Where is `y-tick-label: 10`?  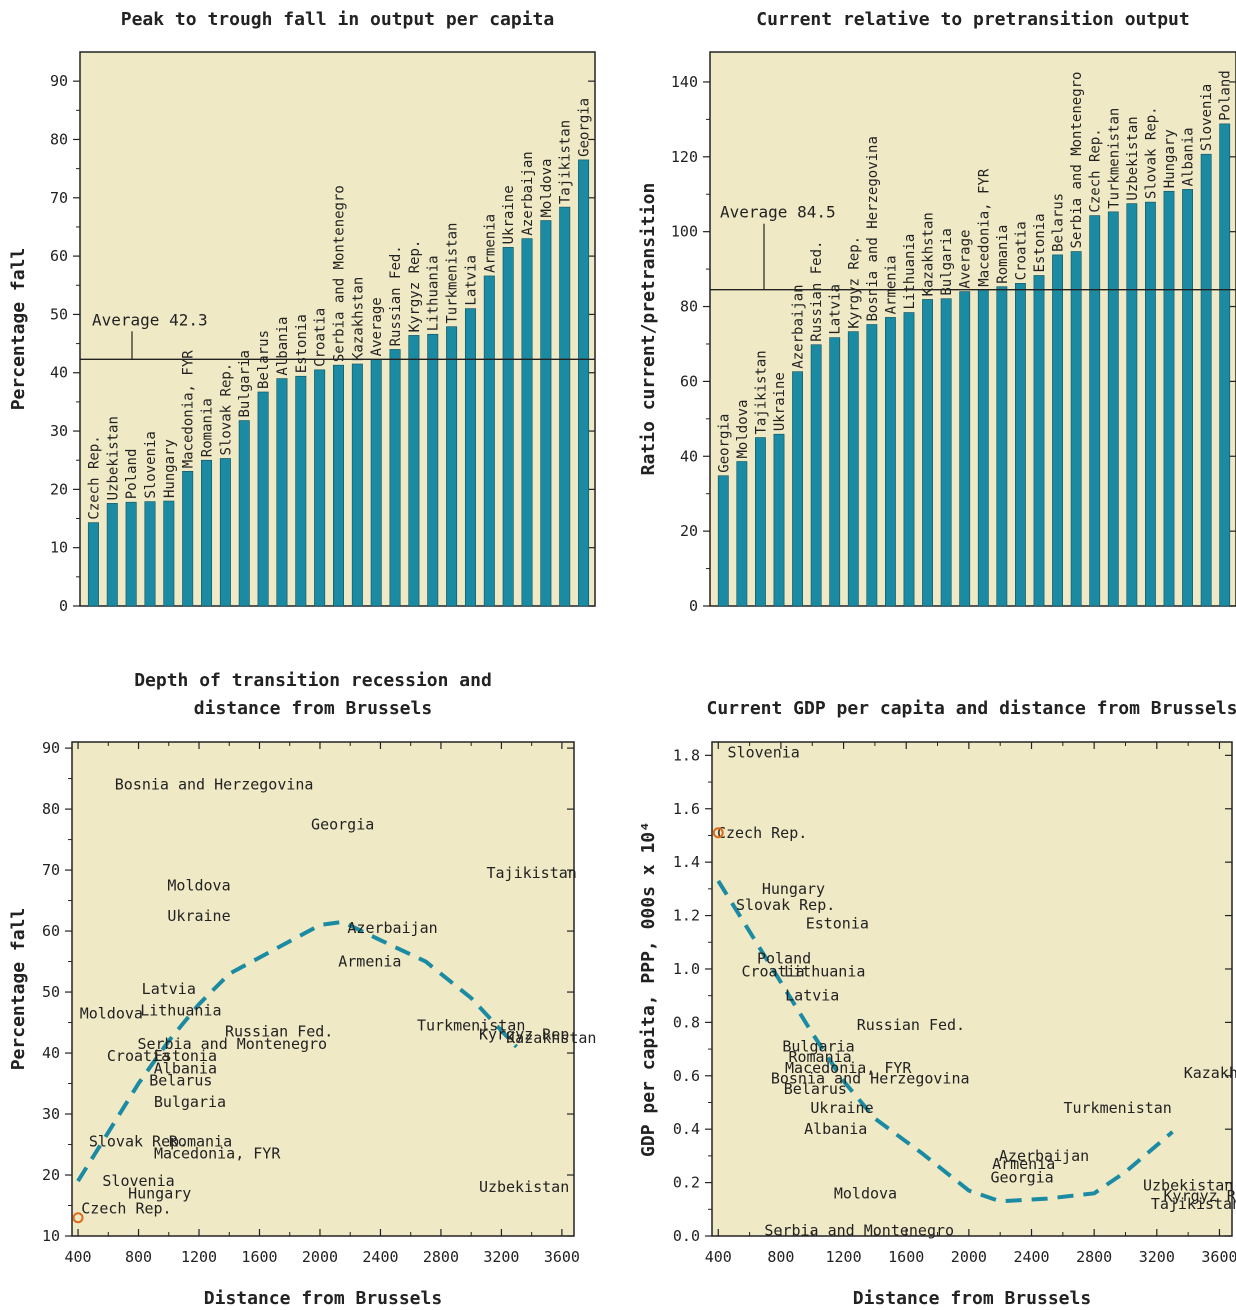 y-tick-label: 10 is located at coordinates (51, 1236).